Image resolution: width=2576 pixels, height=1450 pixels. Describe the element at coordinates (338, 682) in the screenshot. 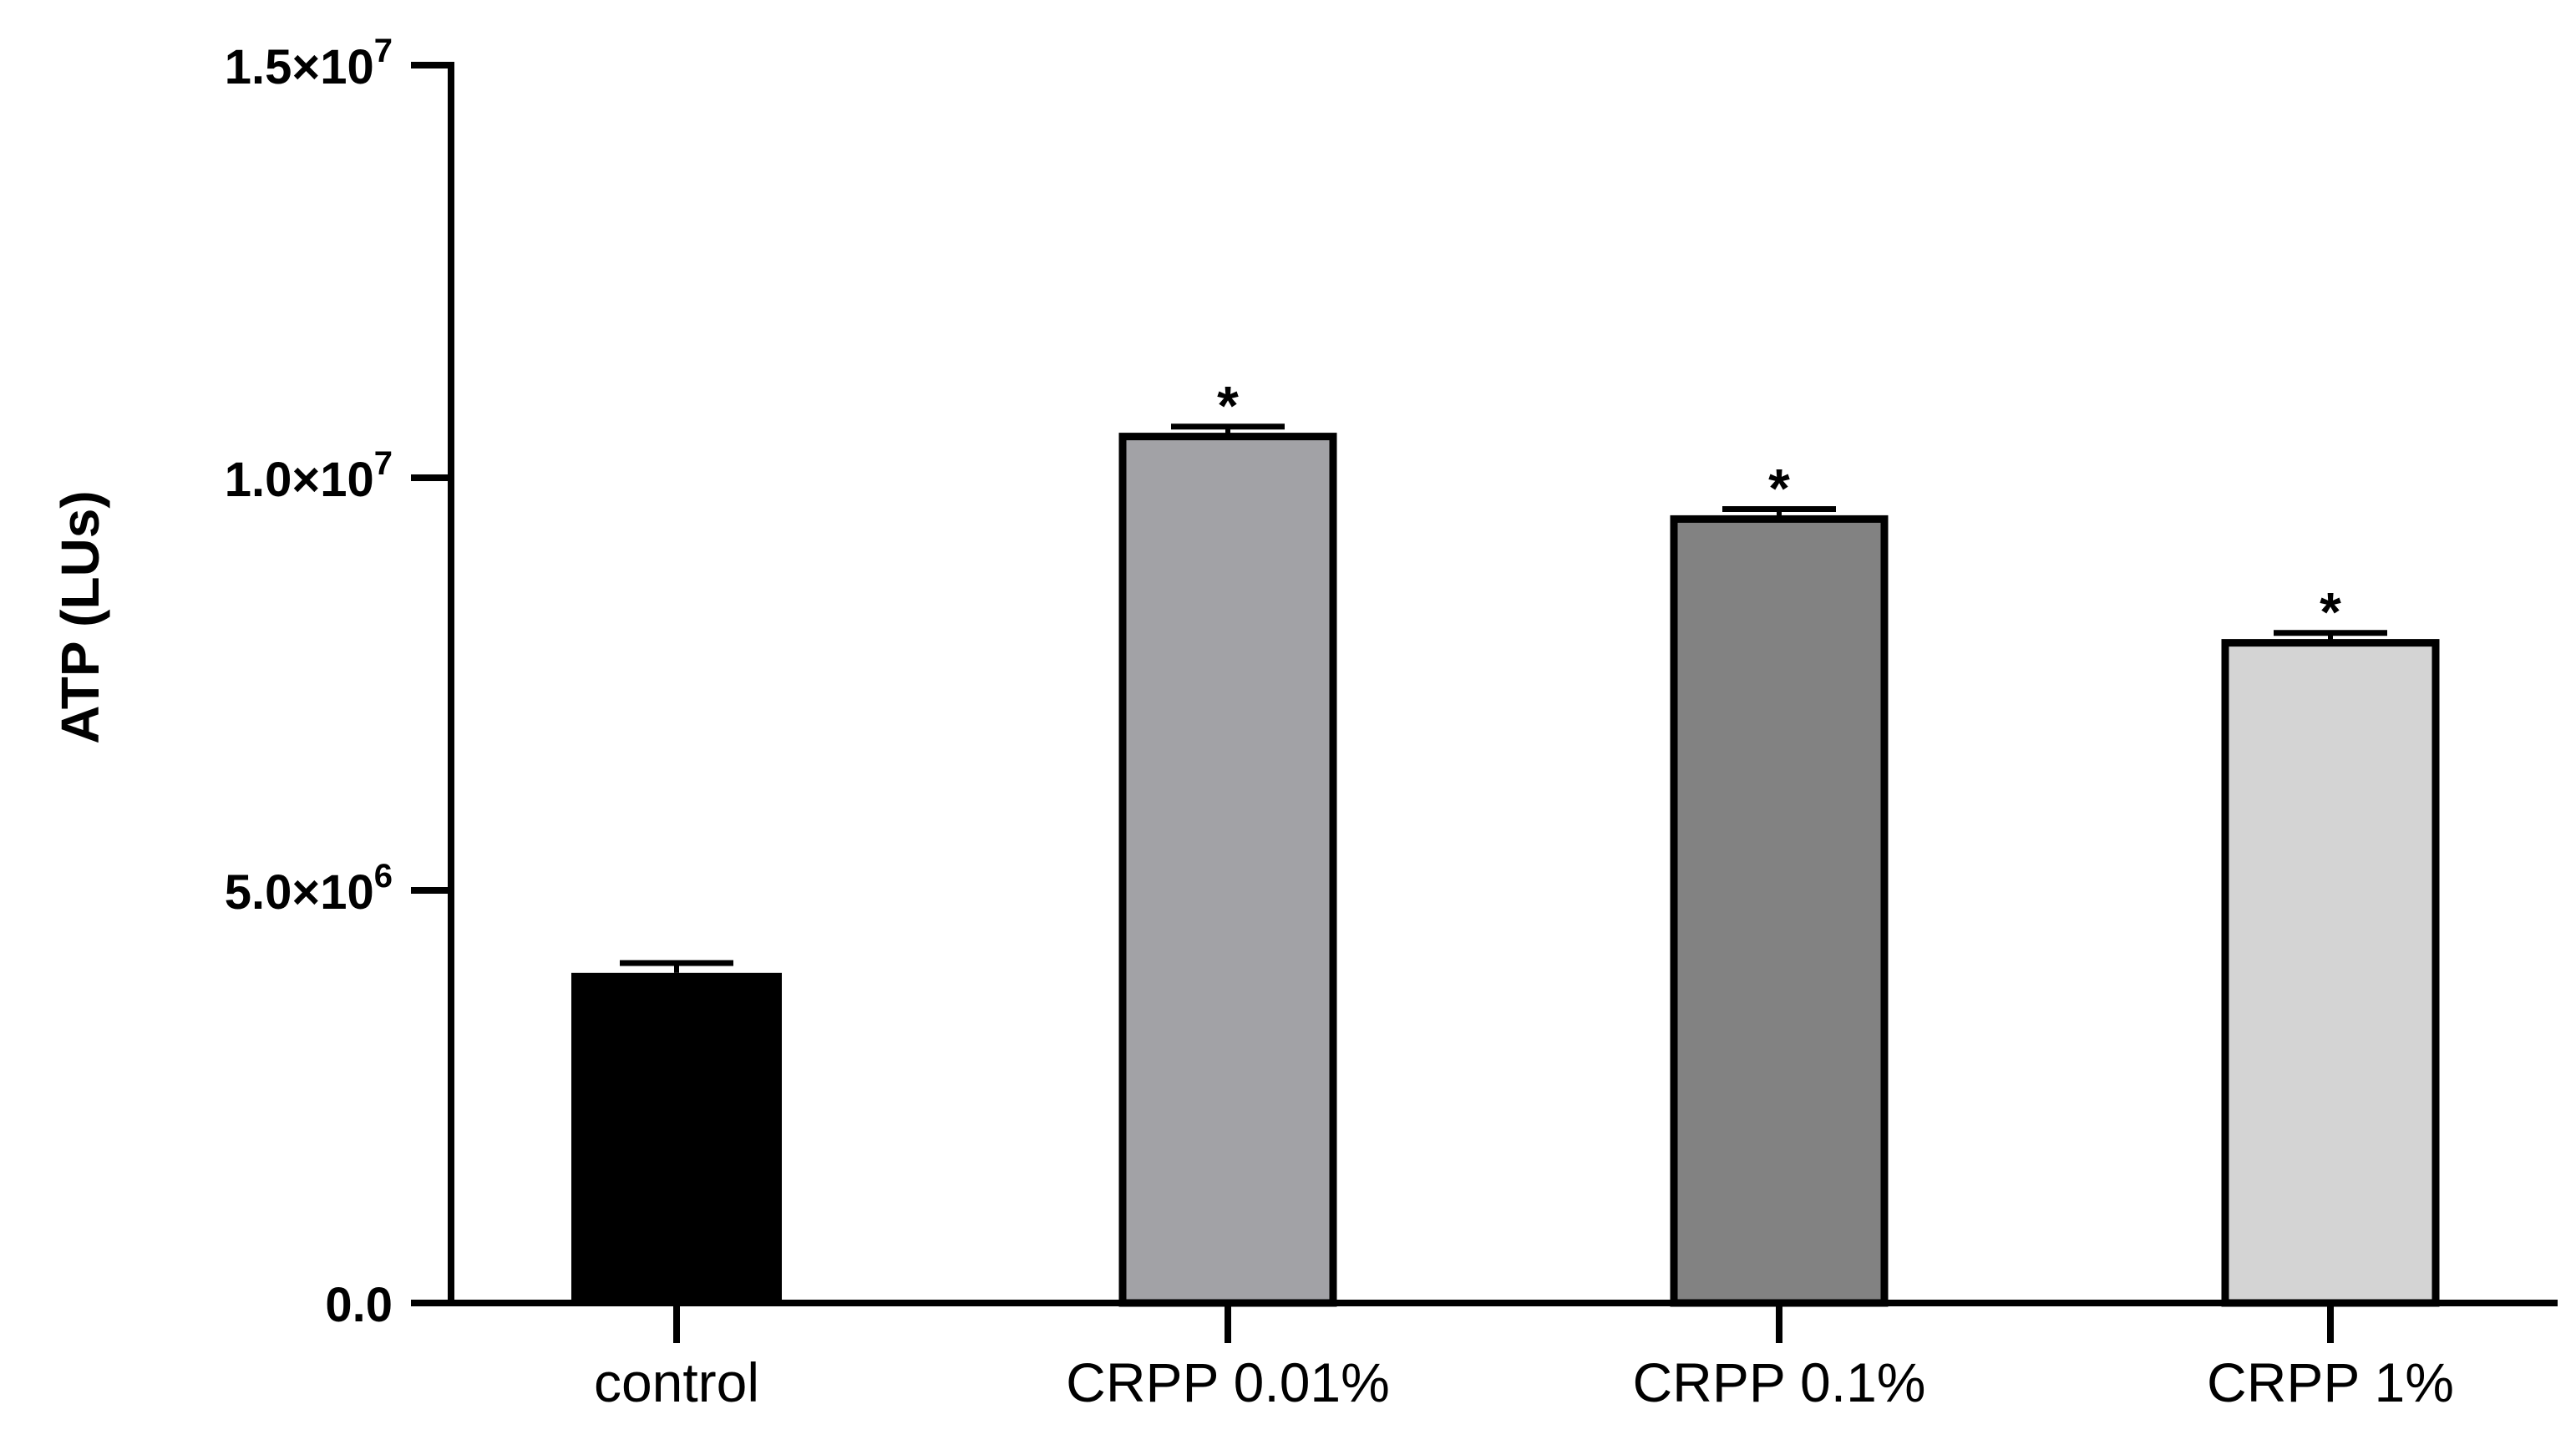

I see `y-ticks: 0.0 5.0×10⁶ 1.0×10⁷ 1.5×10⁷` at that location.